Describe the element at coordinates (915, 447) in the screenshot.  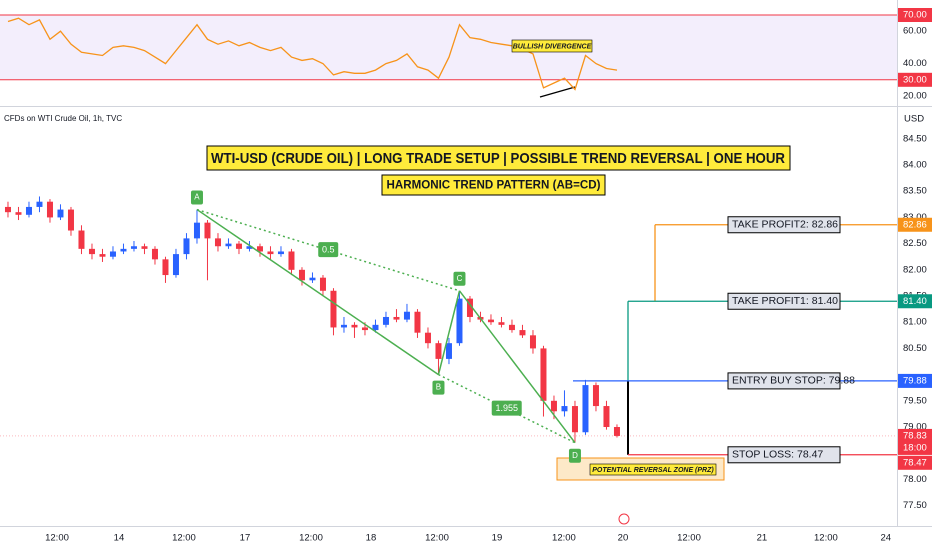
I see `countdown-label: 18:00` at that location.